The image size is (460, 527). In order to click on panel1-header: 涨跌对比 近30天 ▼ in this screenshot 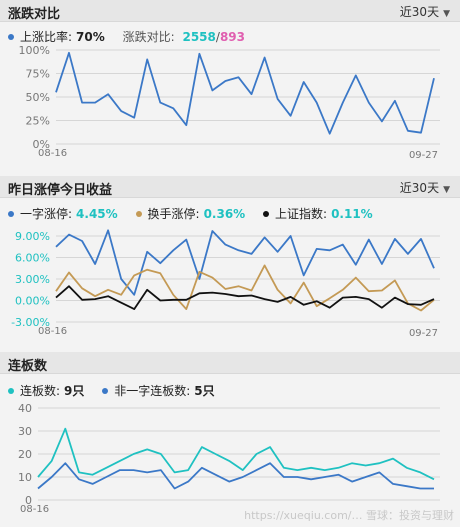, I will do `click(230, 11)`.